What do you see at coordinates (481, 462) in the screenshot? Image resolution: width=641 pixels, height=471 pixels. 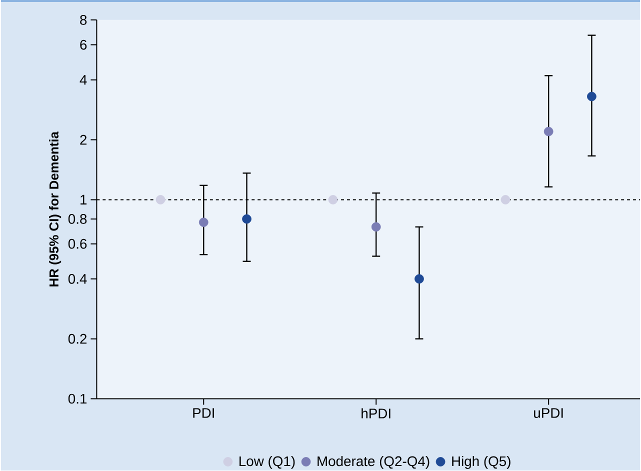 I see `legend-label: High (Q5)` at bounding box center [481, 462].